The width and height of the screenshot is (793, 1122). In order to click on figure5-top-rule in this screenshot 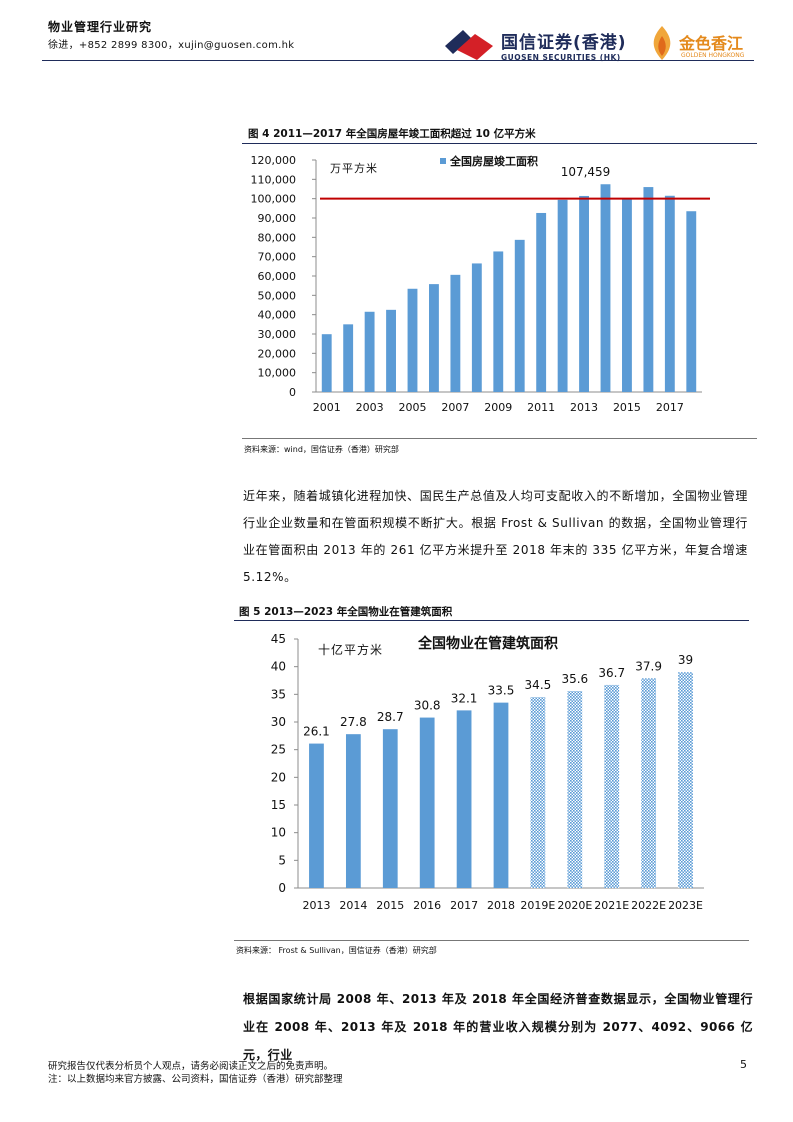, I will do `click(491, 620)`.